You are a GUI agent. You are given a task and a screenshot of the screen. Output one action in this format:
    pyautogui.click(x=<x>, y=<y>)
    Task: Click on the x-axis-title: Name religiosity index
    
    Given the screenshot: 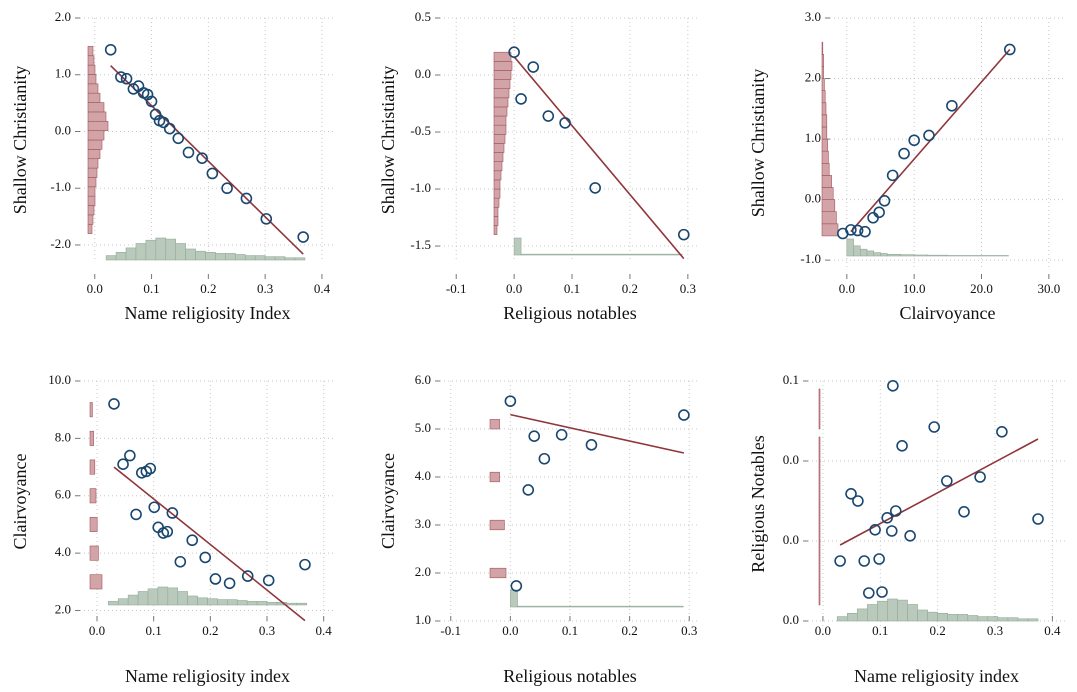 What is the action you would take?
    pyautogui.click(x=936, y=676)
    